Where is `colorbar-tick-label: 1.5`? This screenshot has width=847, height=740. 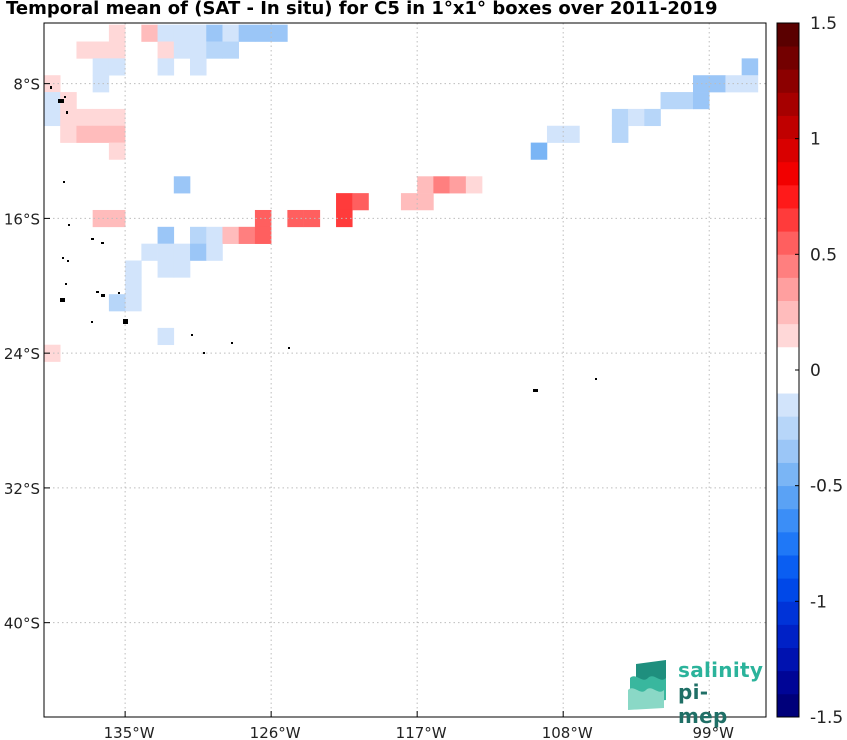 colorbar-tick-label: 1.5 is located at coordinates (823, 24).